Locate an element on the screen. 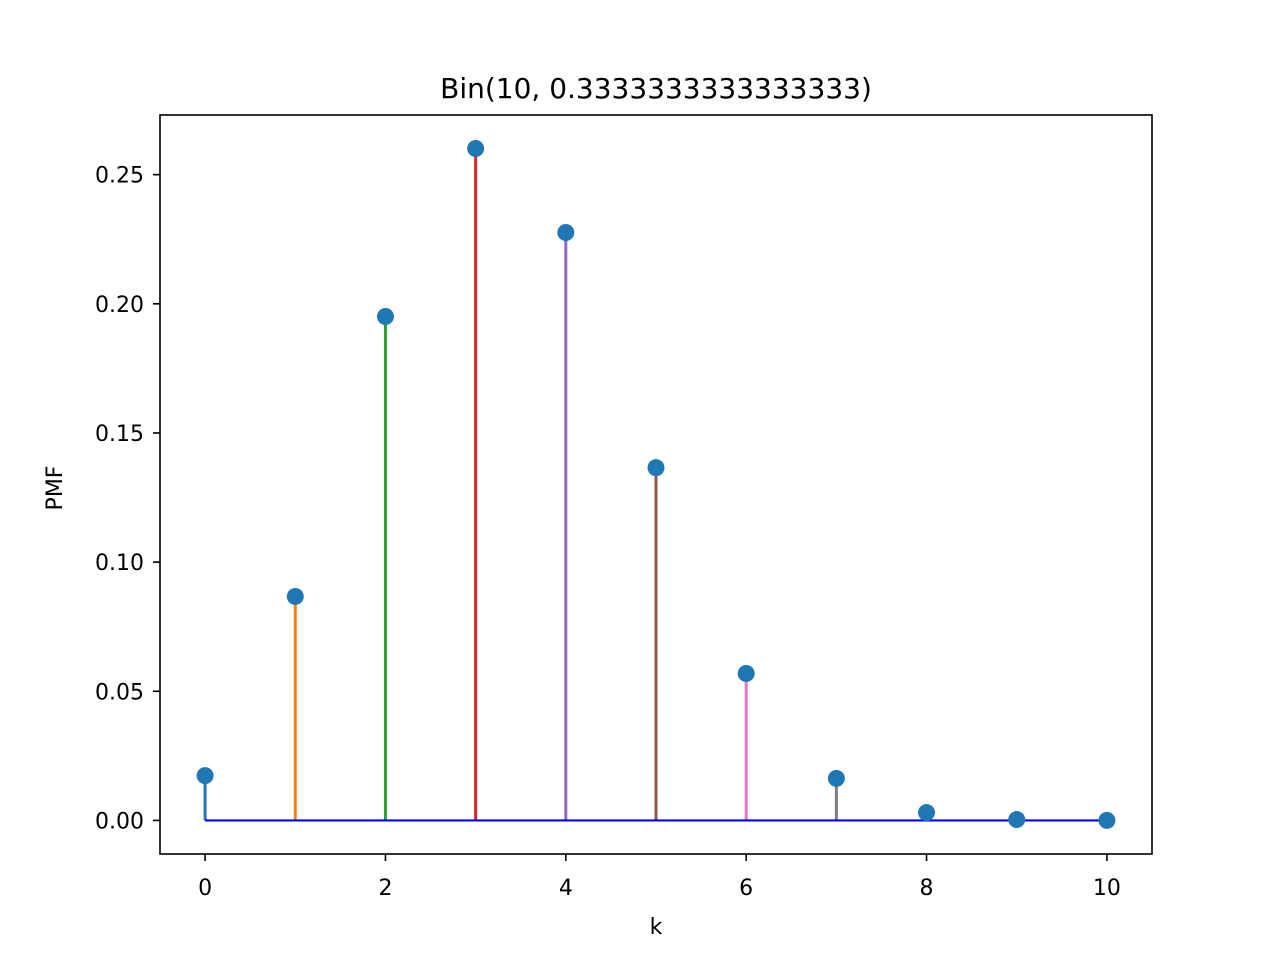 The width and height of the screenshot is (1280, 960). y-tick-label: 0.00 is located at coordinates (119, 821).